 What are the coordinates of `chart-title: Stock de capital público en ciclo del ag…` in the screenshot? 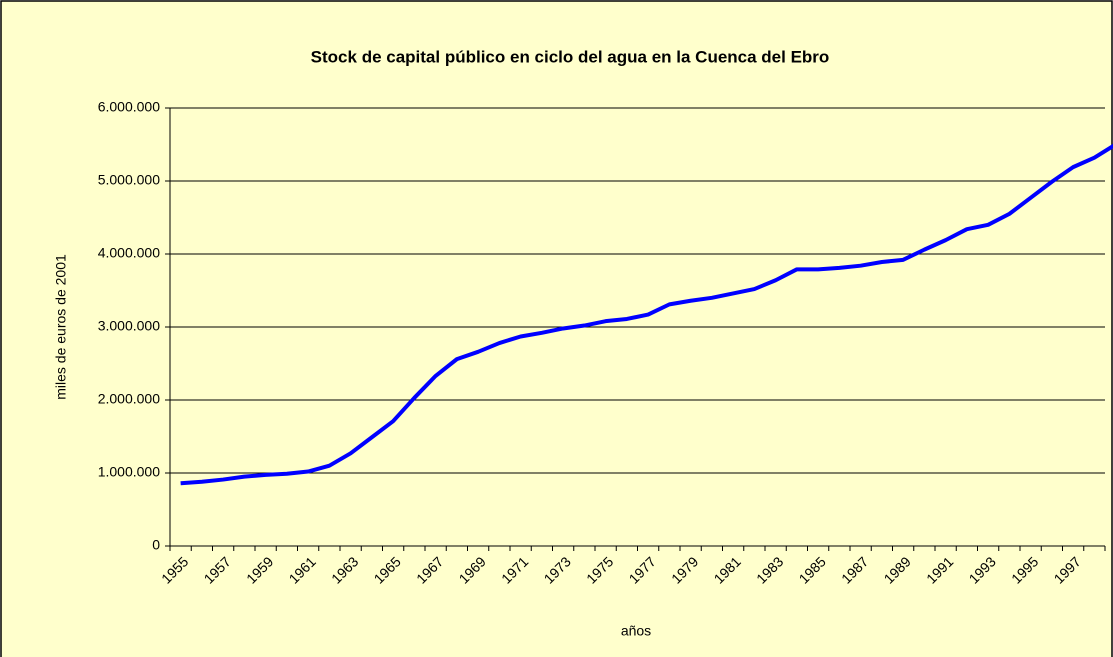 It's located at (570, 56).